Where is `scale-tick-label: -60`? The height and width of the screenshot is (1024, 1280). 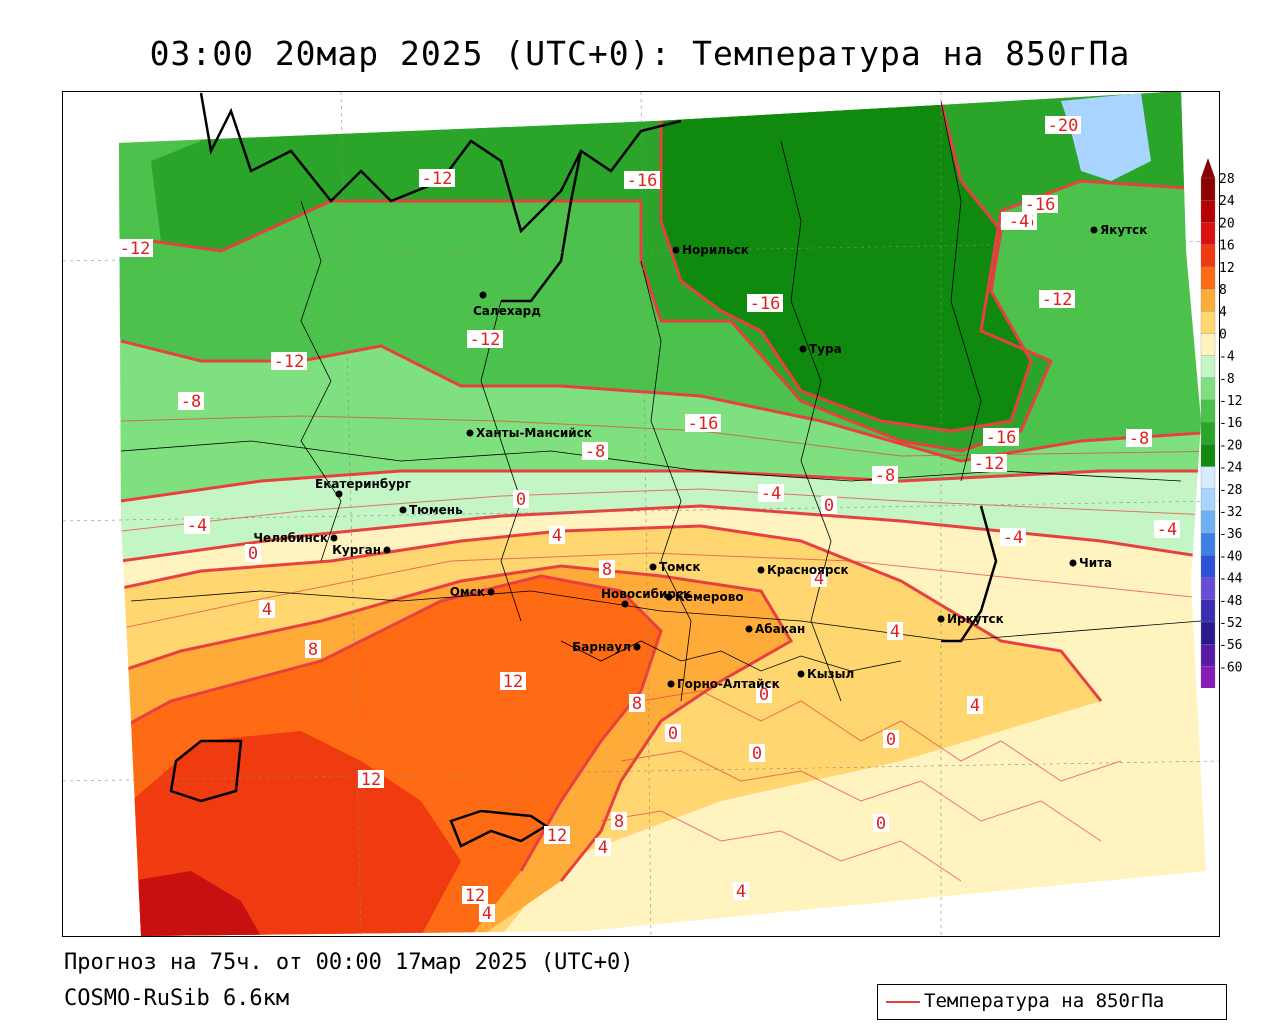
scale-tick-label: -60 is located at coordinates (1230, 667).